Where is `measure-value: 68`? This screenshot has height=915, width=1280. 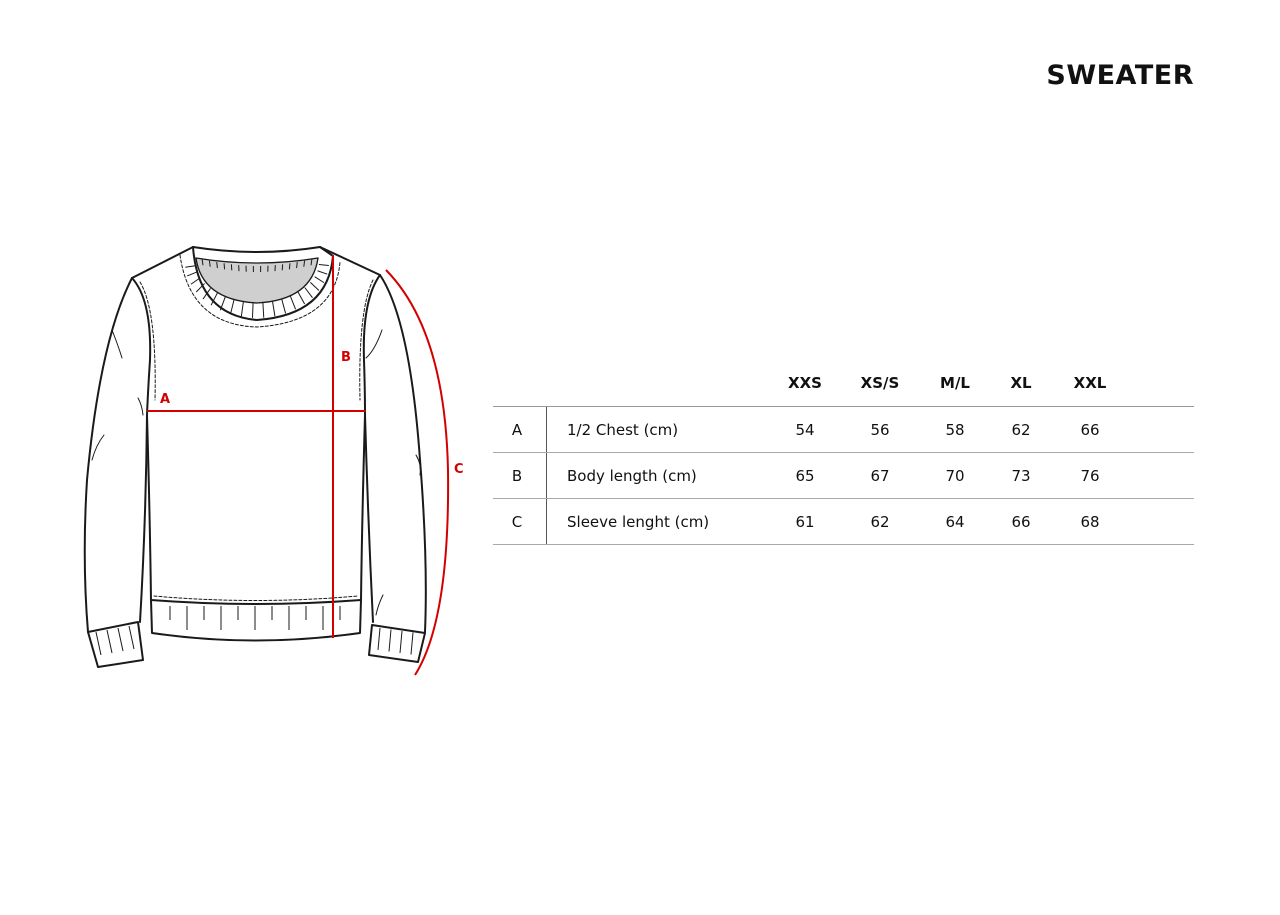
measure-value: 68 is located at coordinates (1090, 521).